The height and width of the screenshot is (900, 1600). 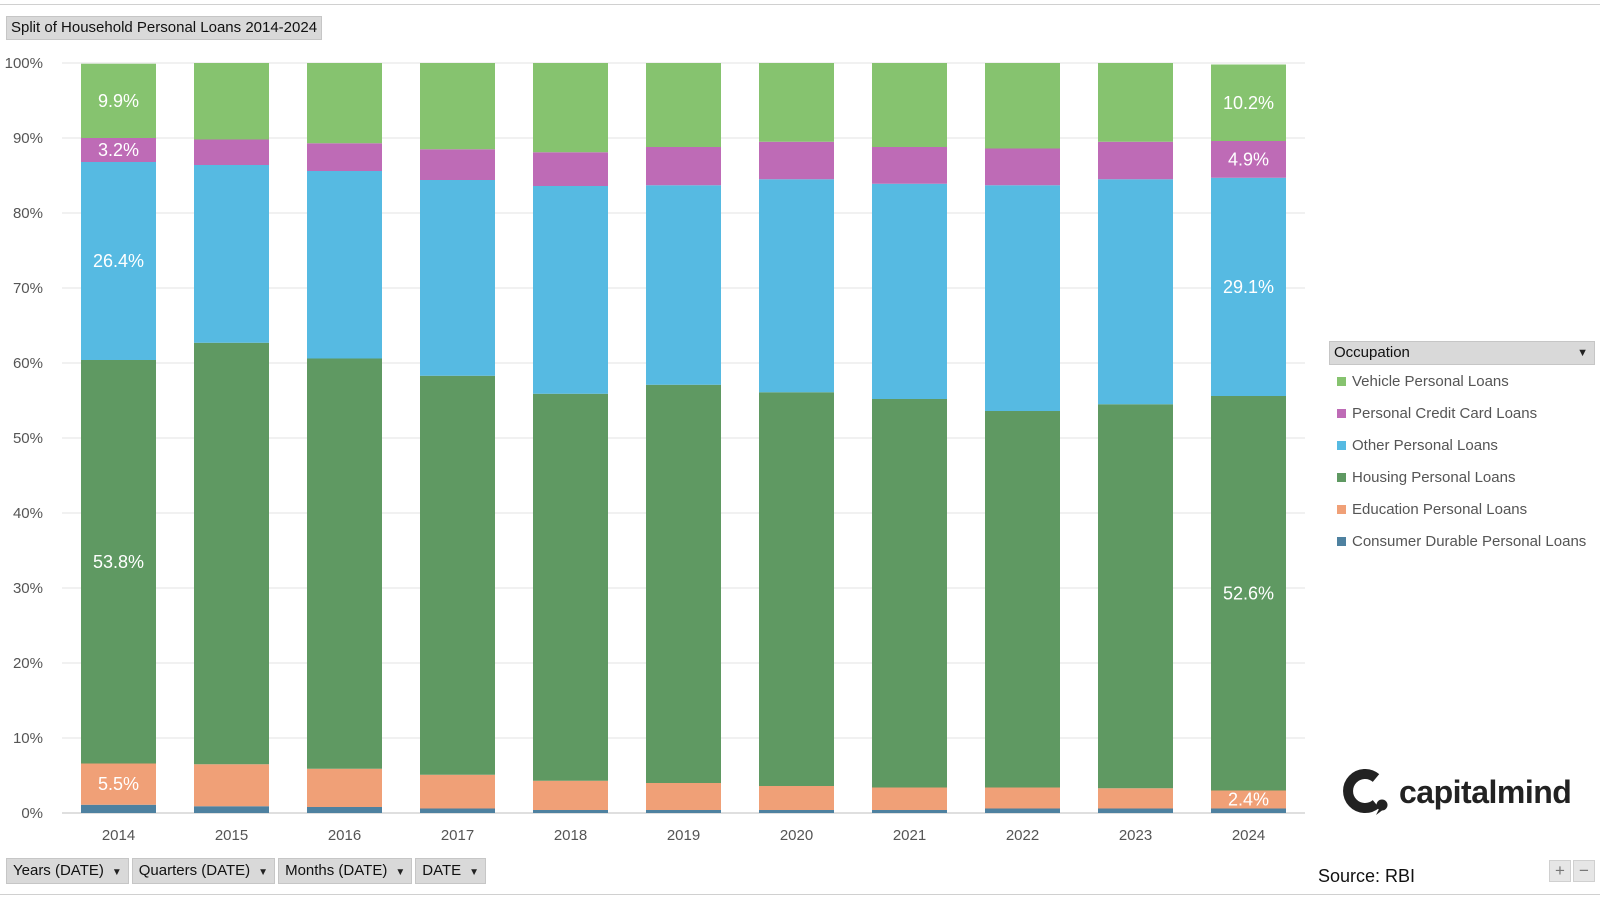 I want to click on legend-label: Housing Personal Loans, so click(x=1434, y=477).